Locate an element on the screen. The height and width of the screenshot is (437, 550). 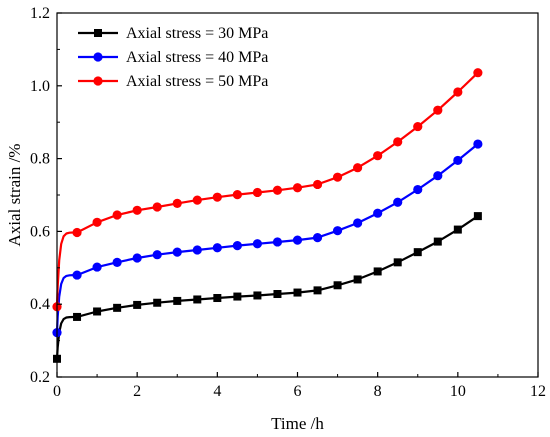
x-tick-label: 8 is located at coordinates (378, 391).